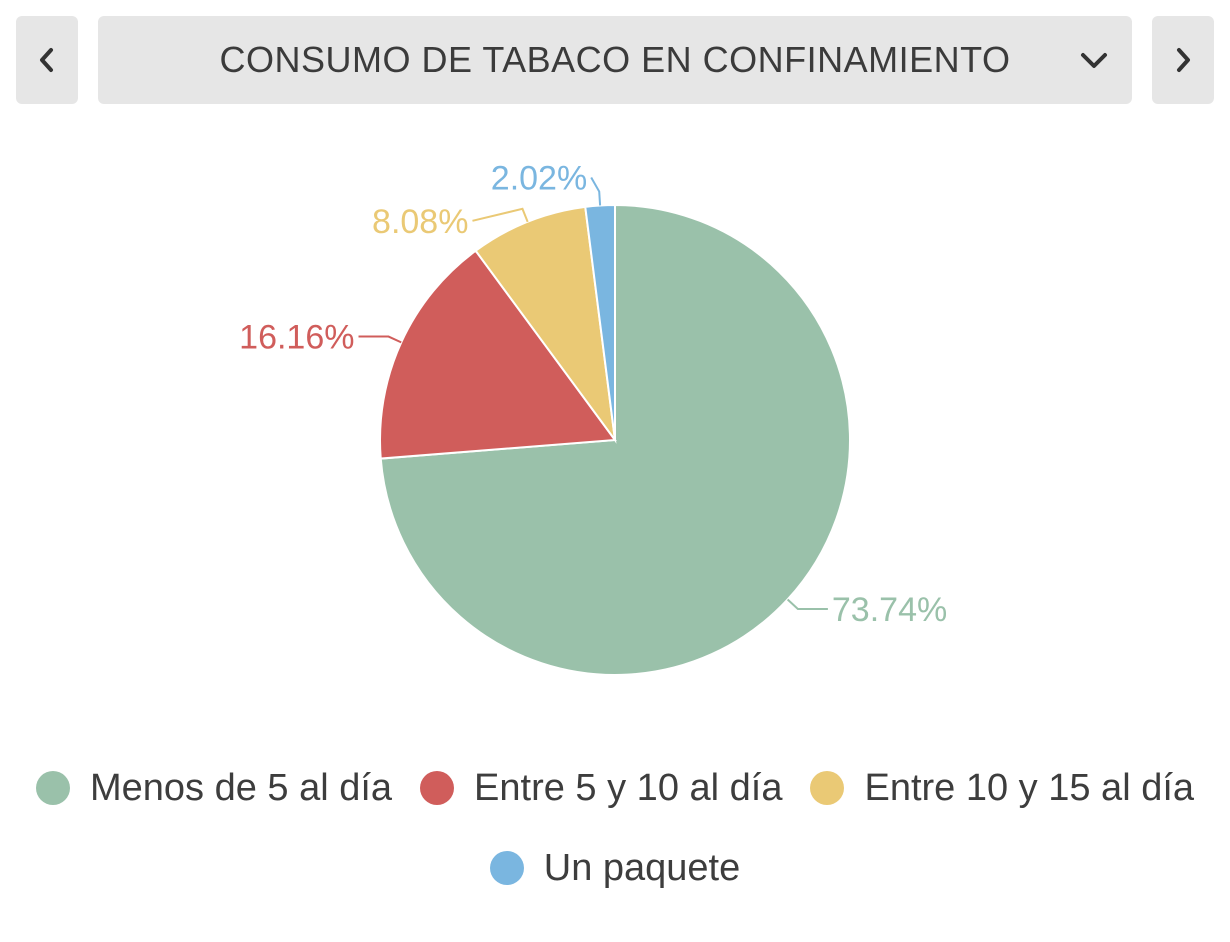  What do you see at coordinates (1094, 60) in the screenshot?
I see `chevron-down-icon` at bounding box center [1094, 60].